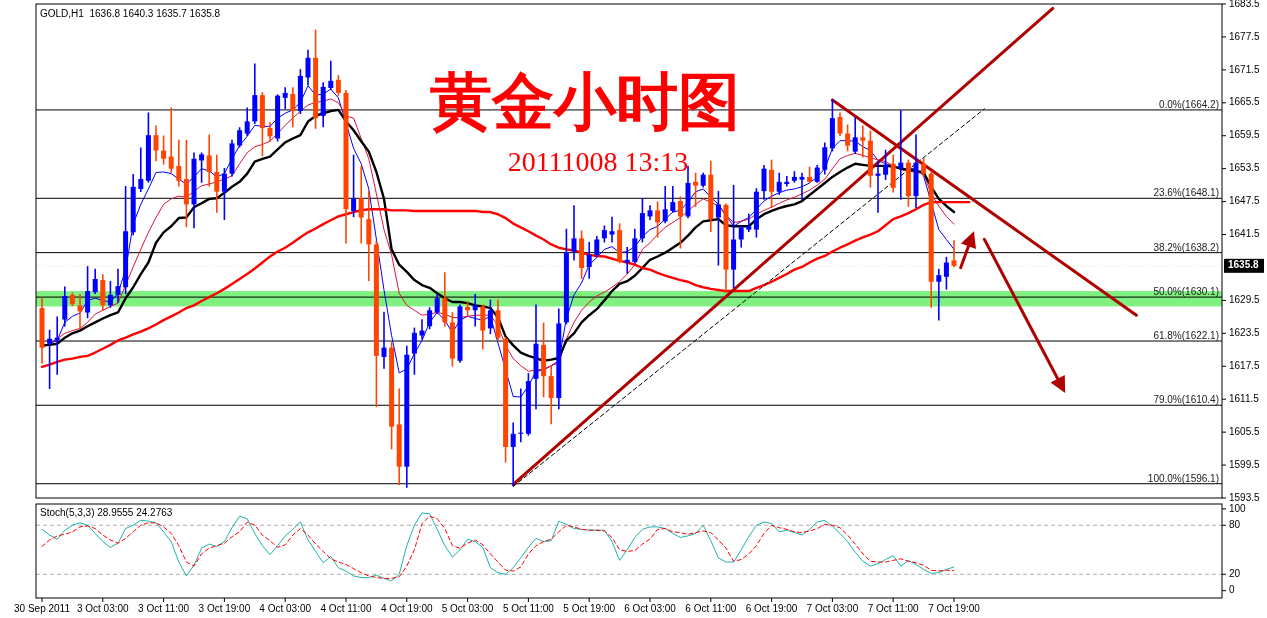 This screenshot has width=1267, height=618. Describe the element at coordinates (1245, 300) in the screenshot. I see `y-tick-label: 1629.5` at that location.